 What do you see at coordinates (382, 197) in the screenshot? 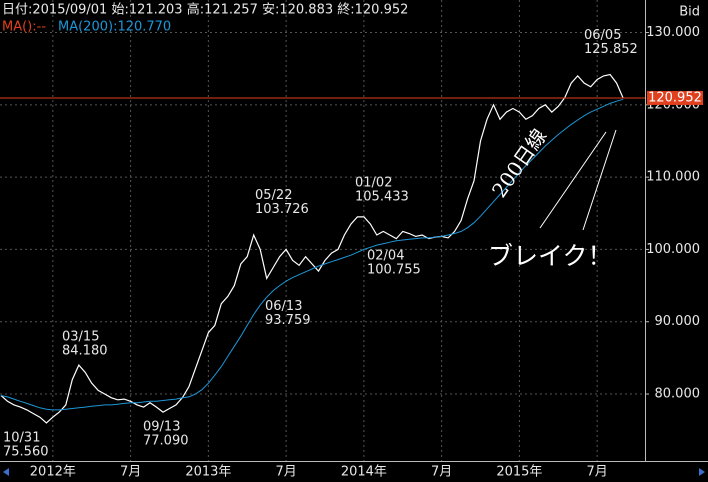
I see `annotation-value: 105.433` at bounding box center [382, 197].